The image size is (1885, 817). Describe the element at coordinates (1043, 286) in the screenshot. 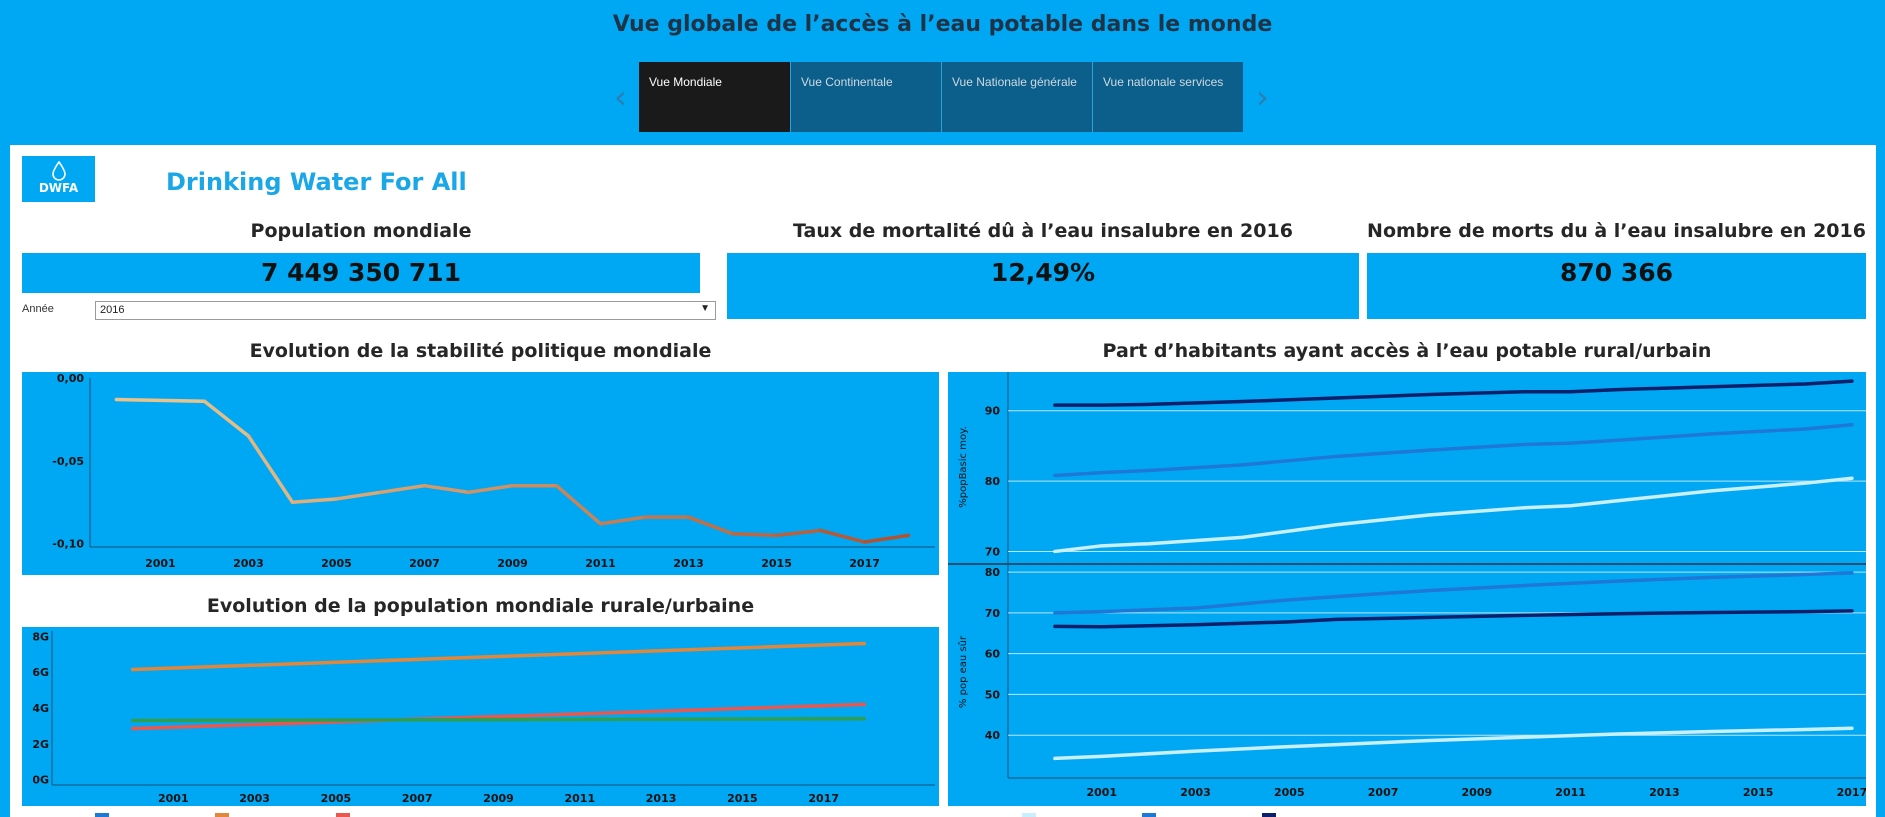

I see `kpi-mortality-value: 12,49%` at that location.